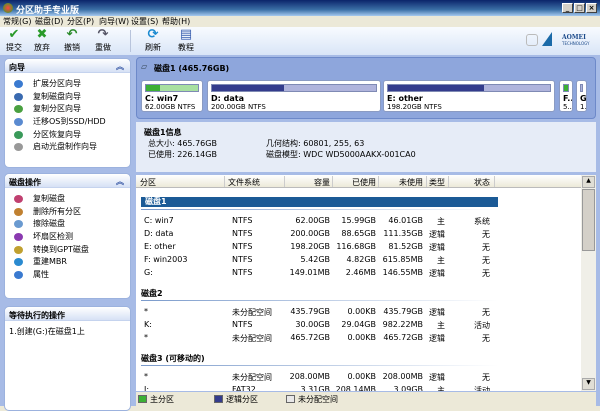 This screenshot has width=600, height=411. I want to click on cell: 15.99GB, so click(354, 220).